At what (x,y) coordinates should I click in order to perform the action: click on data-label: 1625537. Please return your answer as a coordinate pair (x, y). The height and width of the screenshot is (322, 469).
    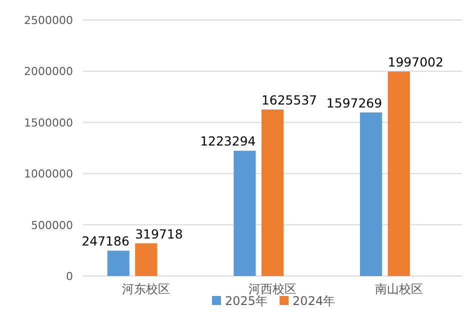
    Looking at the image, I should click on (289, 100).